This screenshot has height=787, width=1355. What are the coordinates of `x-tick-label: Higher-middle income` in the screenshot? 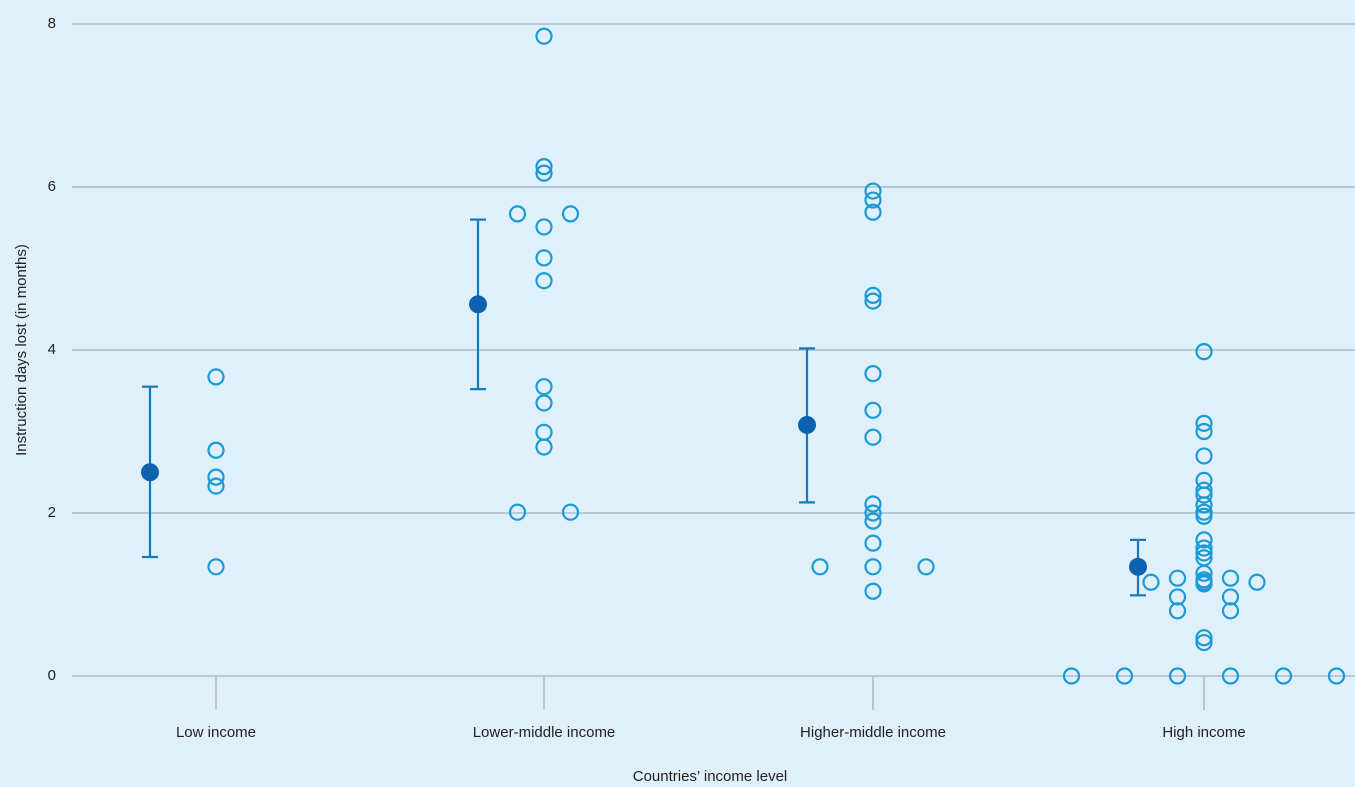 It's located at (873, 732).